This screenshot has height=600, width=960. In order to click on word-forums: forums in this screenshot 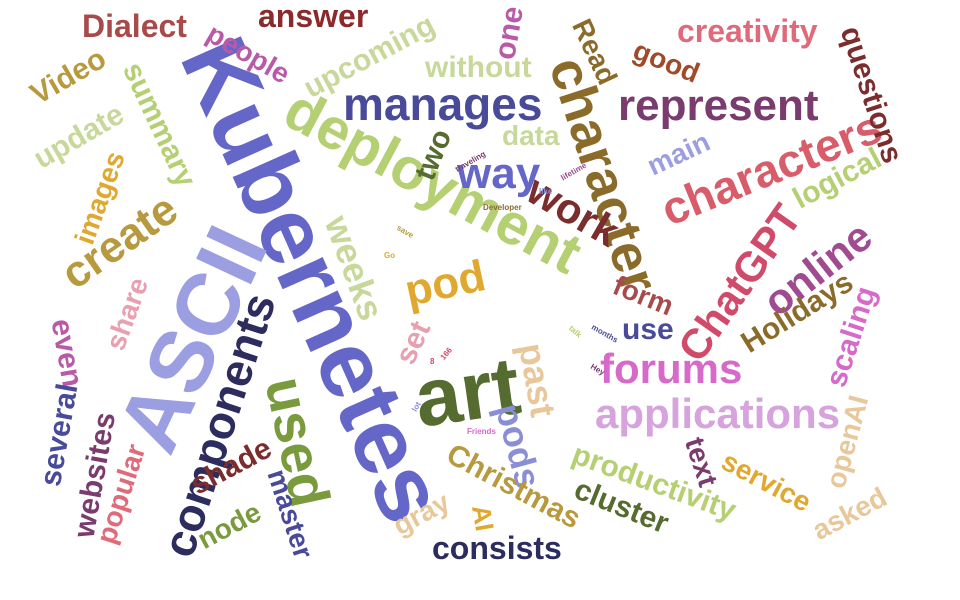, I will do `click(671, 368)`.